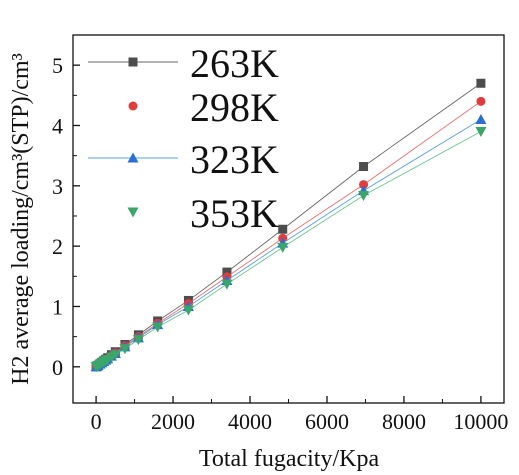  I want to click on y-axis-label: H2 average loading/cm³(STP)/cm³, so click(21, 219).